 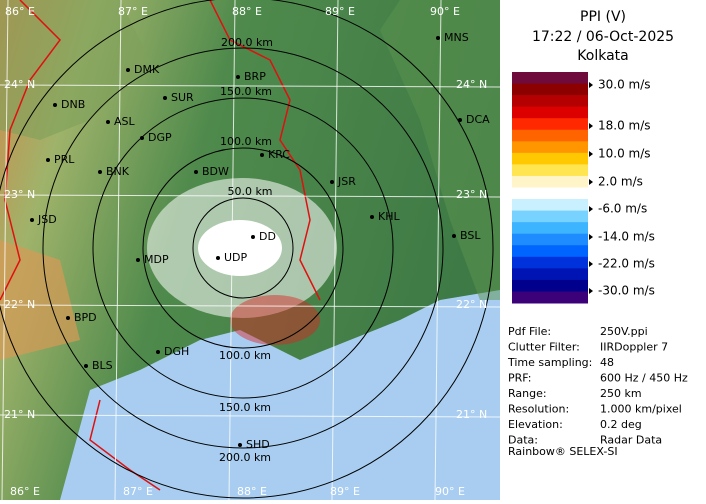 I want to click on city-label: KHL, so click(x=389, y=216).